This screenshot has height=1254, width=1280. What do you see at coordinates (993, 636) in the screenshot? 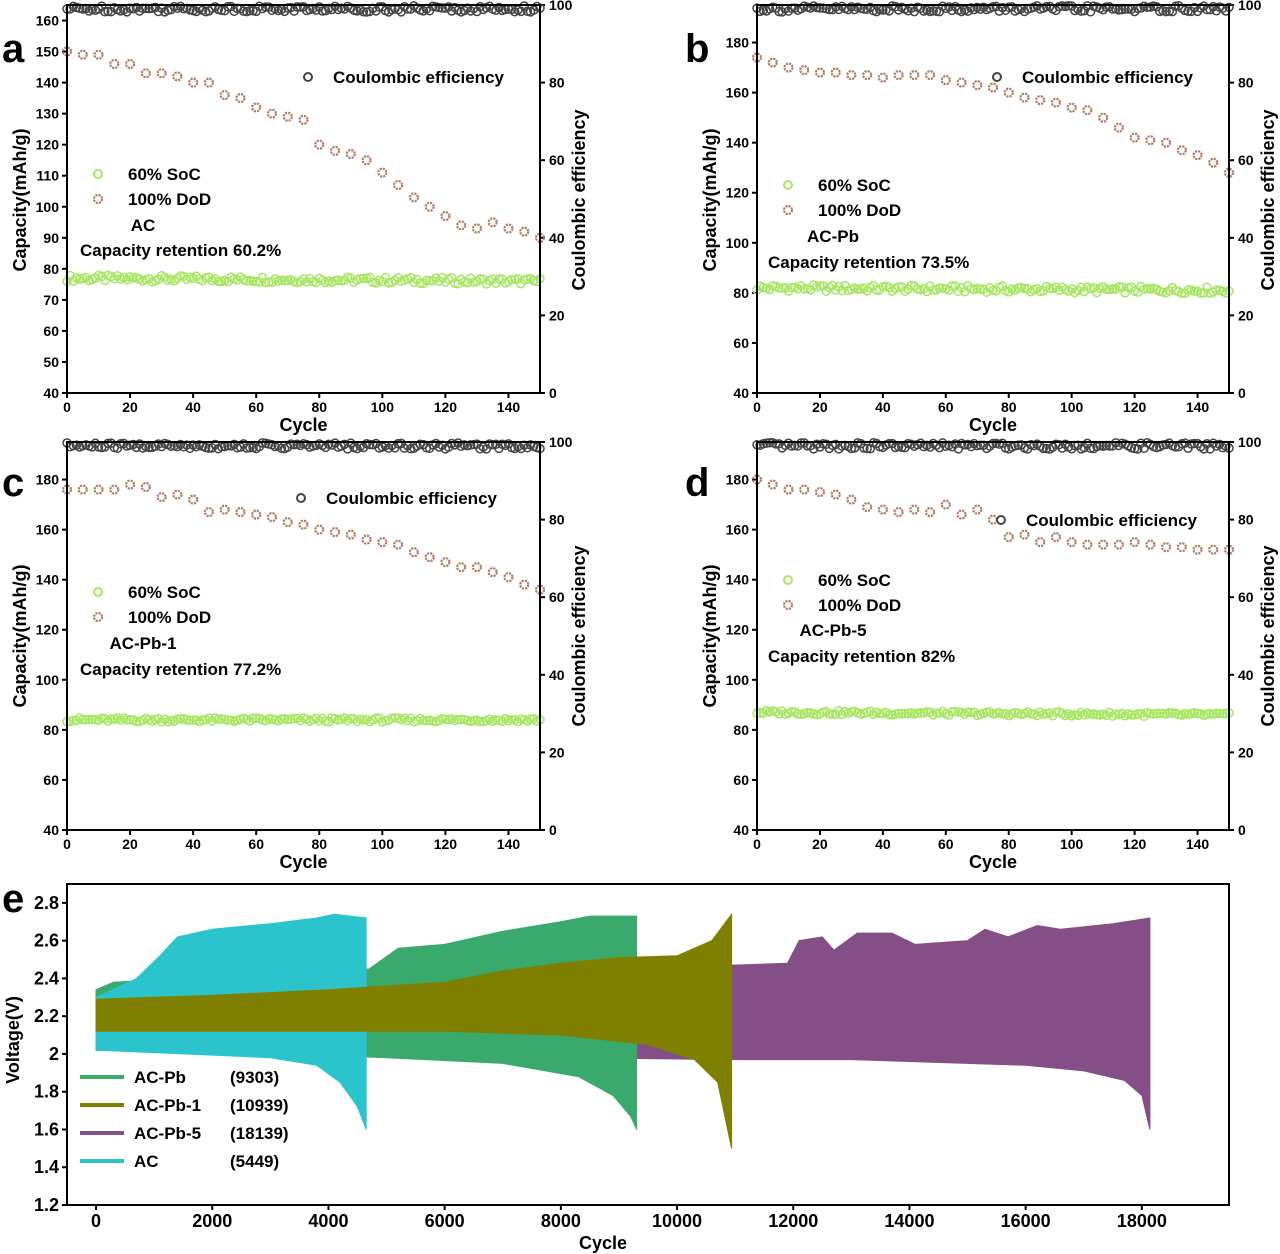
I see `plot-frame` at bounding box center [993, 636].